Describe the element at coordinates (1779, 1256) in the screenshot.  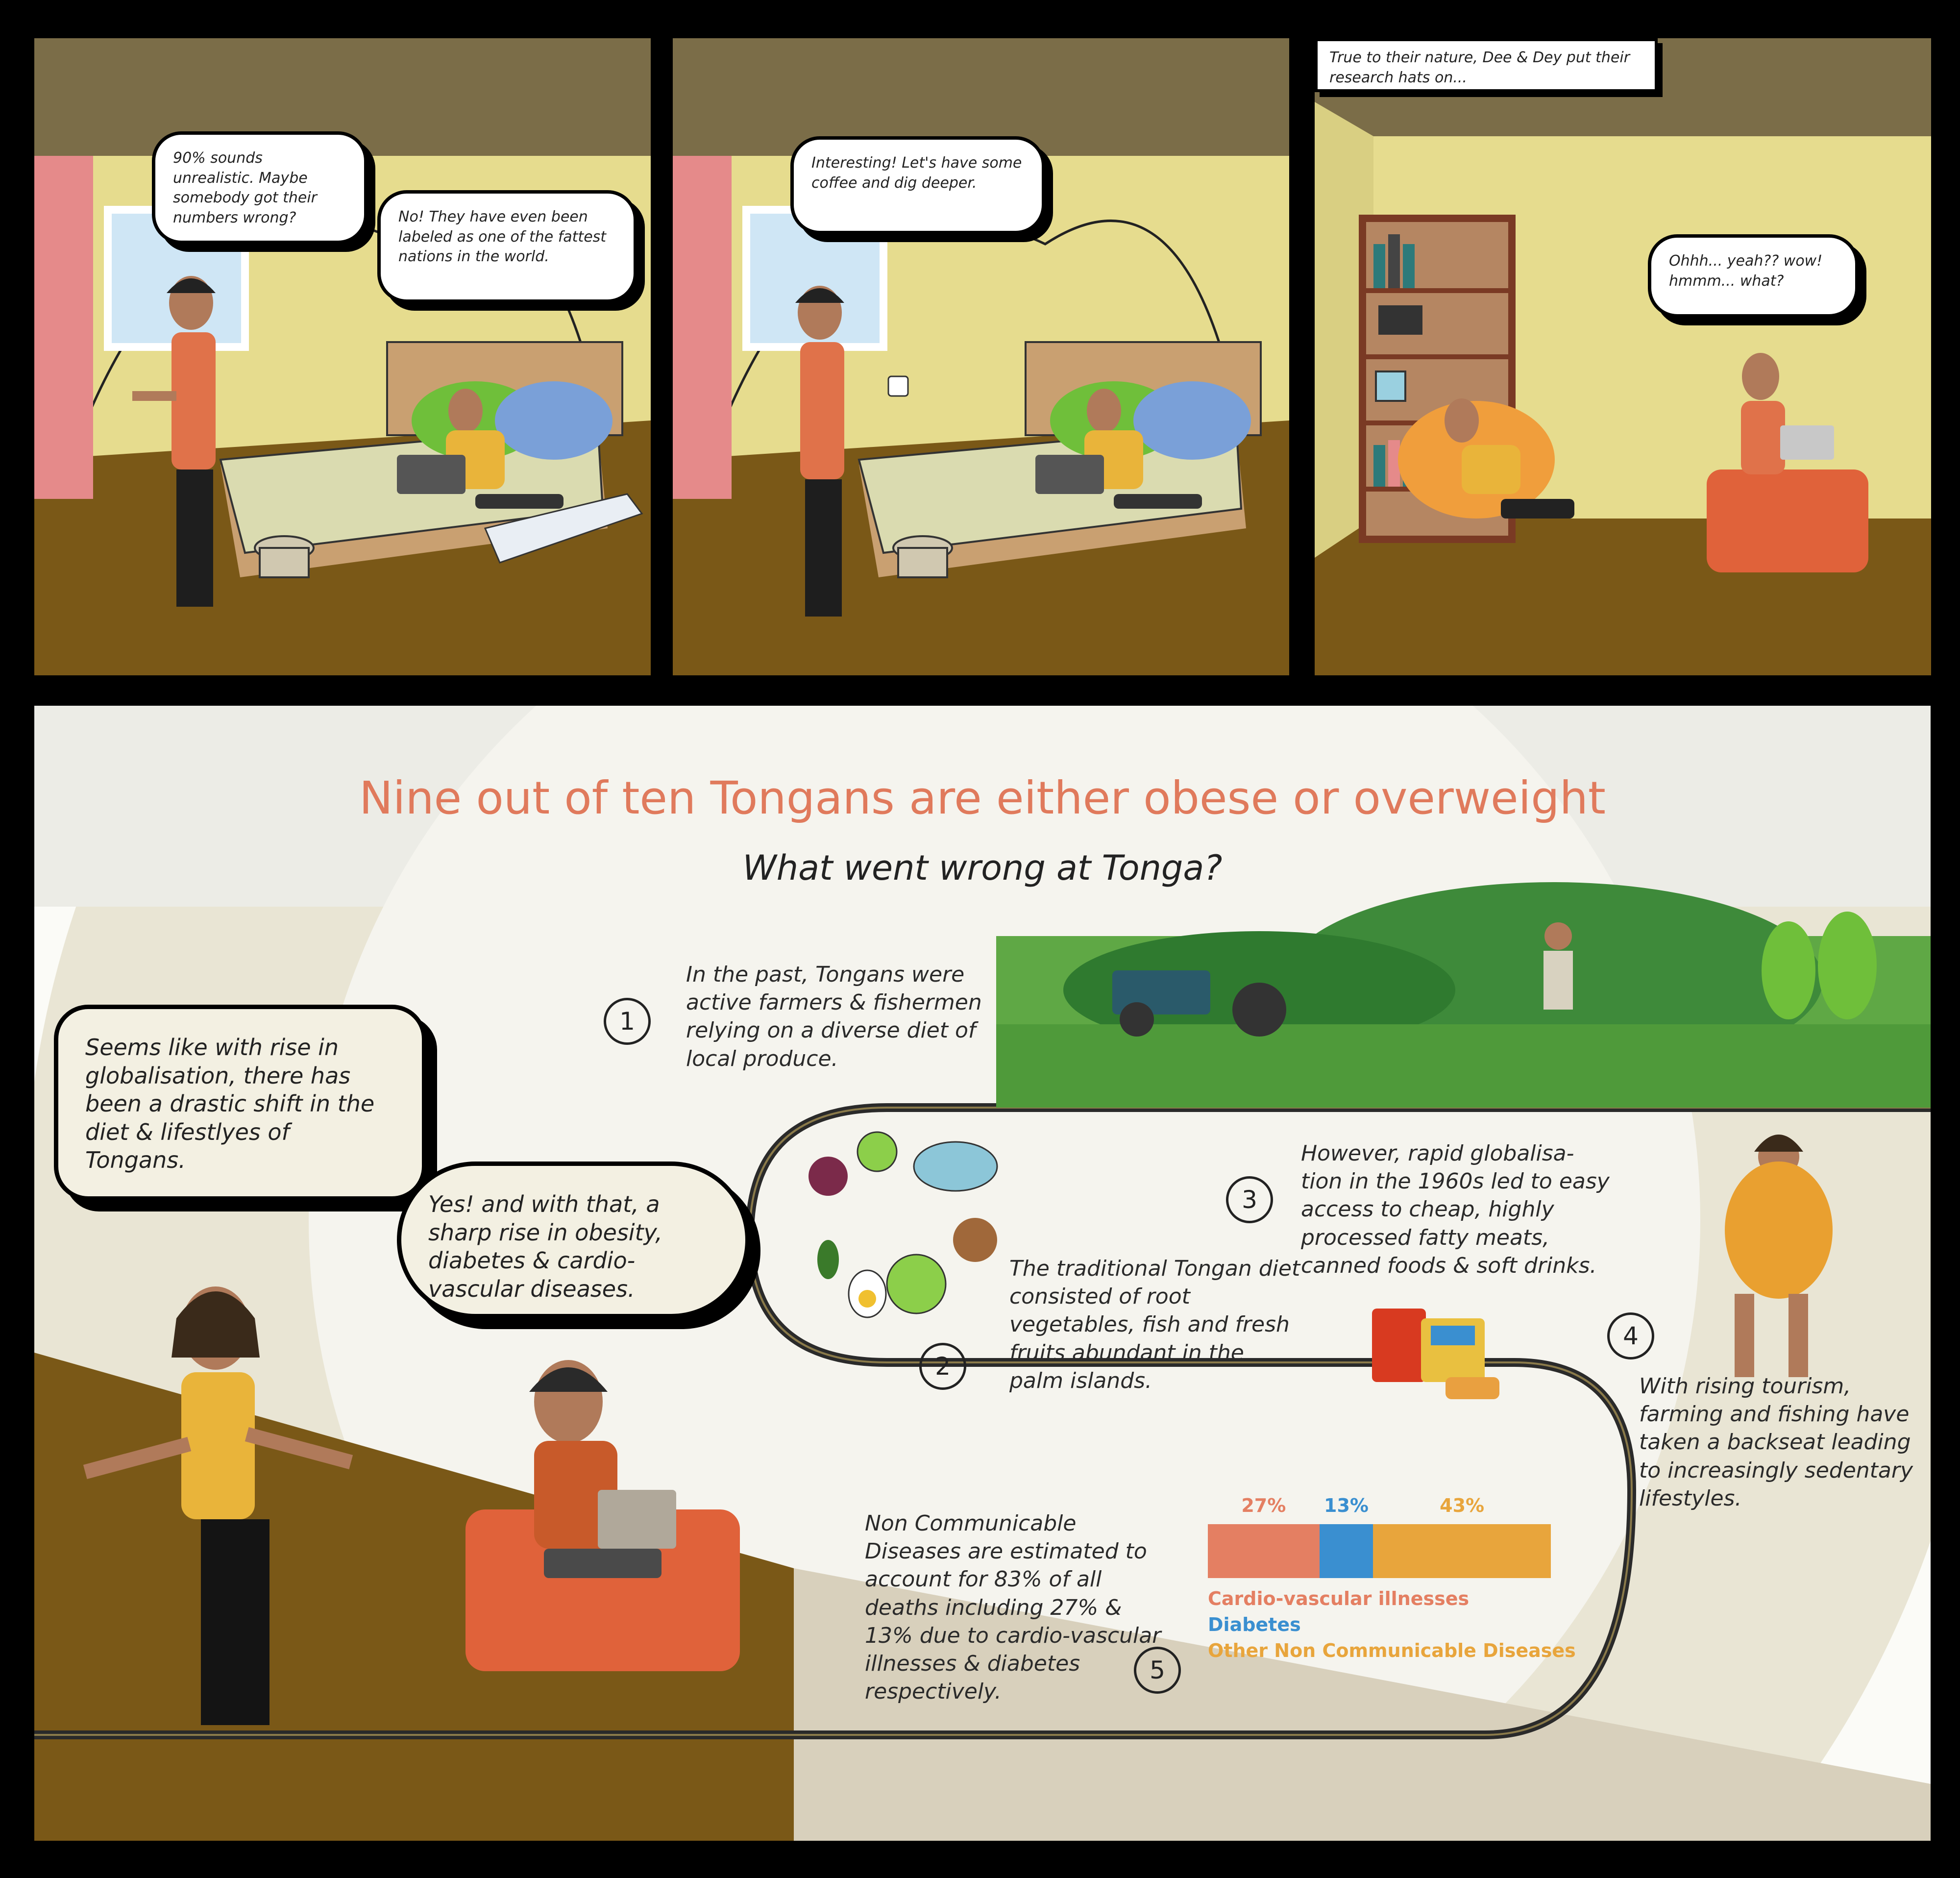
I see `woman-eating-illustration` at that location.